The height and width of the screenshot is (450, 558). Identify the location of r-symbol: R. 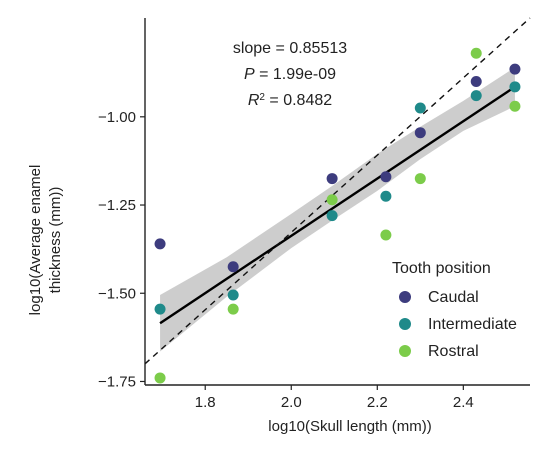
(254, 100).